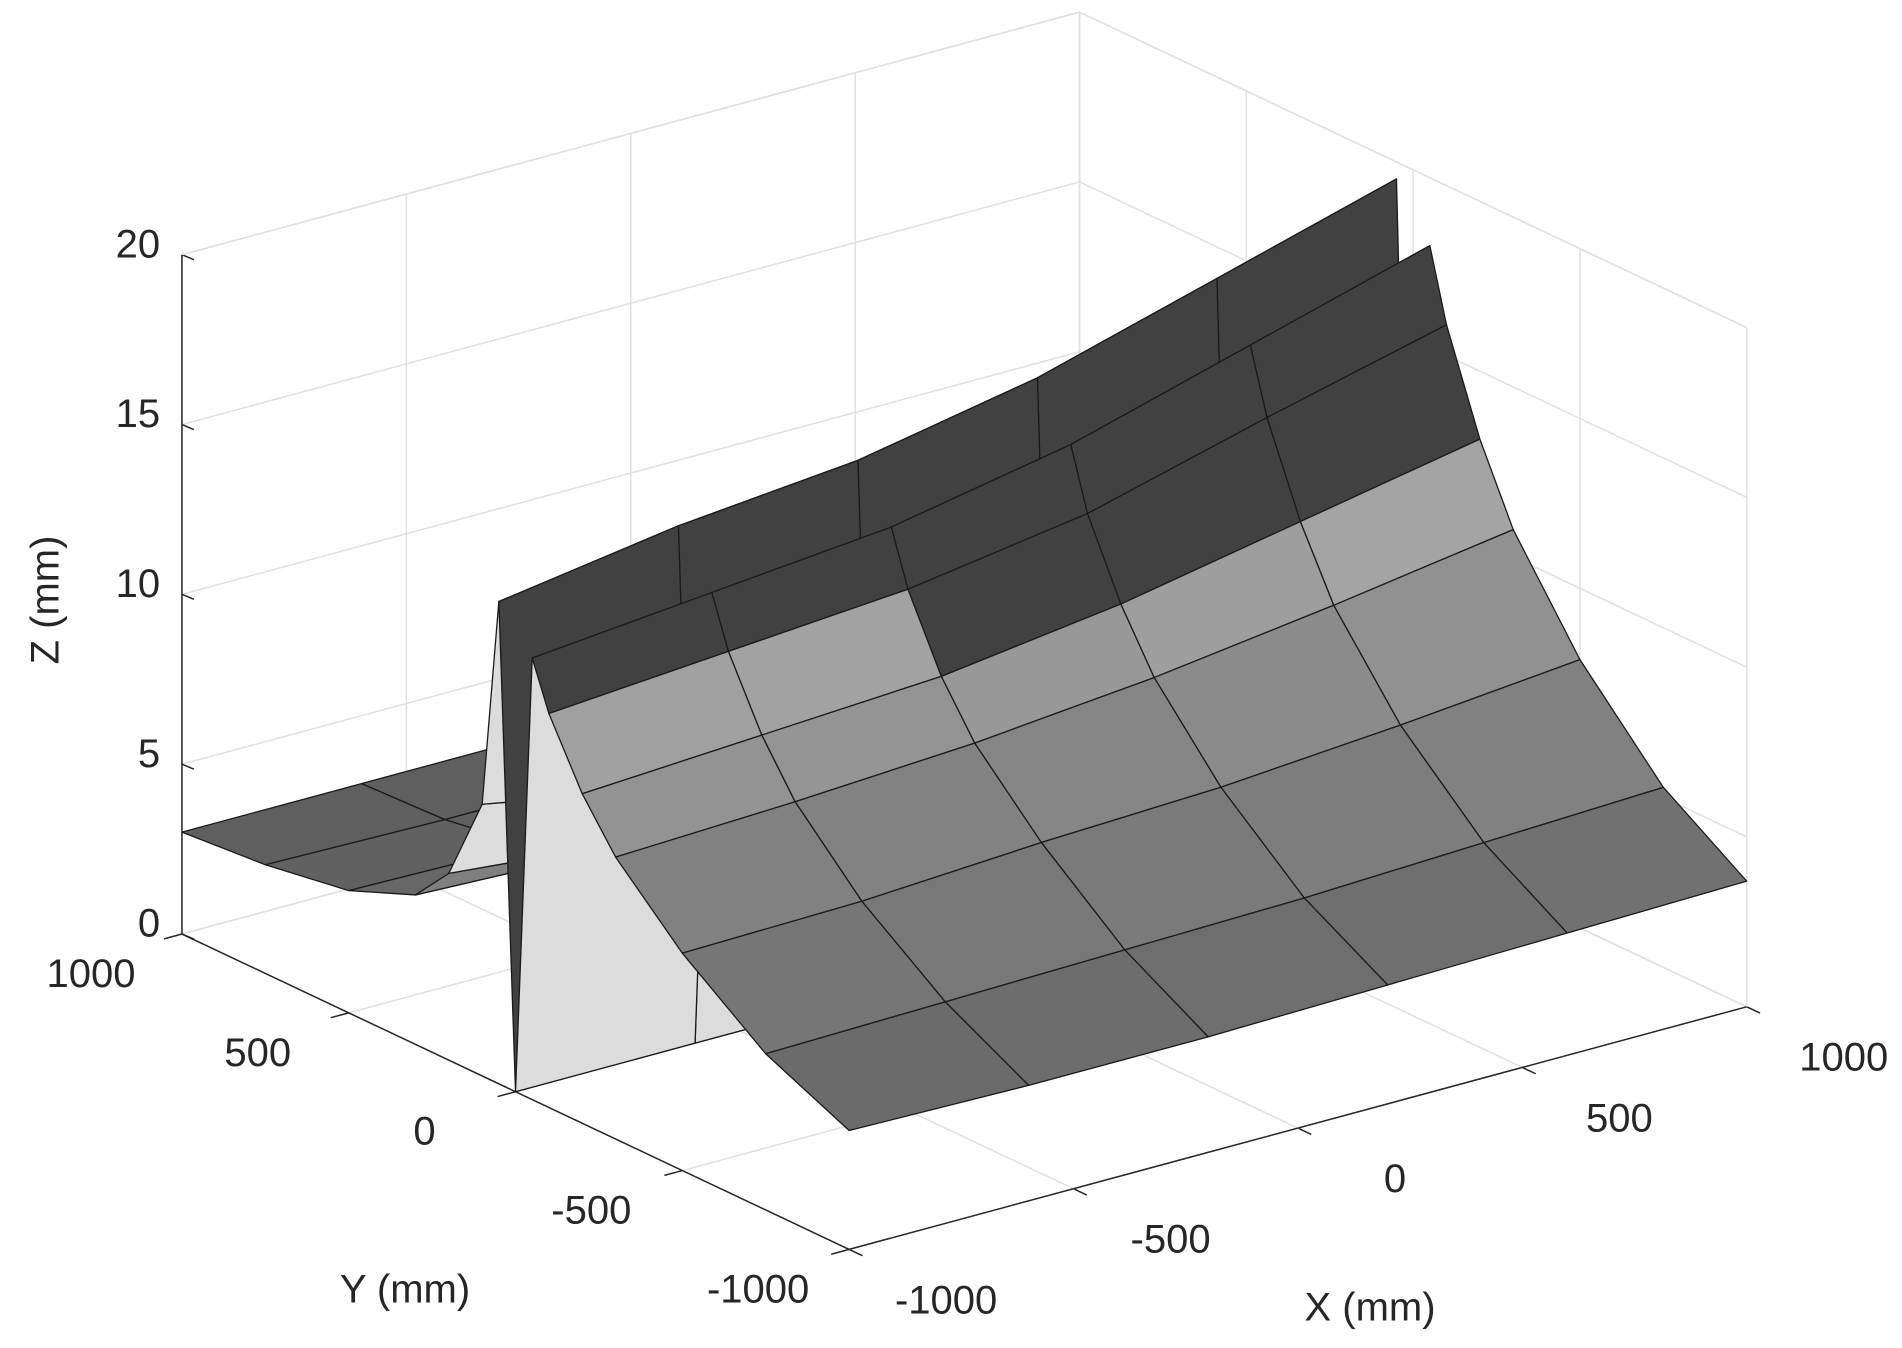  I want to click on y-tick-label: 500, so click(257, 1053).